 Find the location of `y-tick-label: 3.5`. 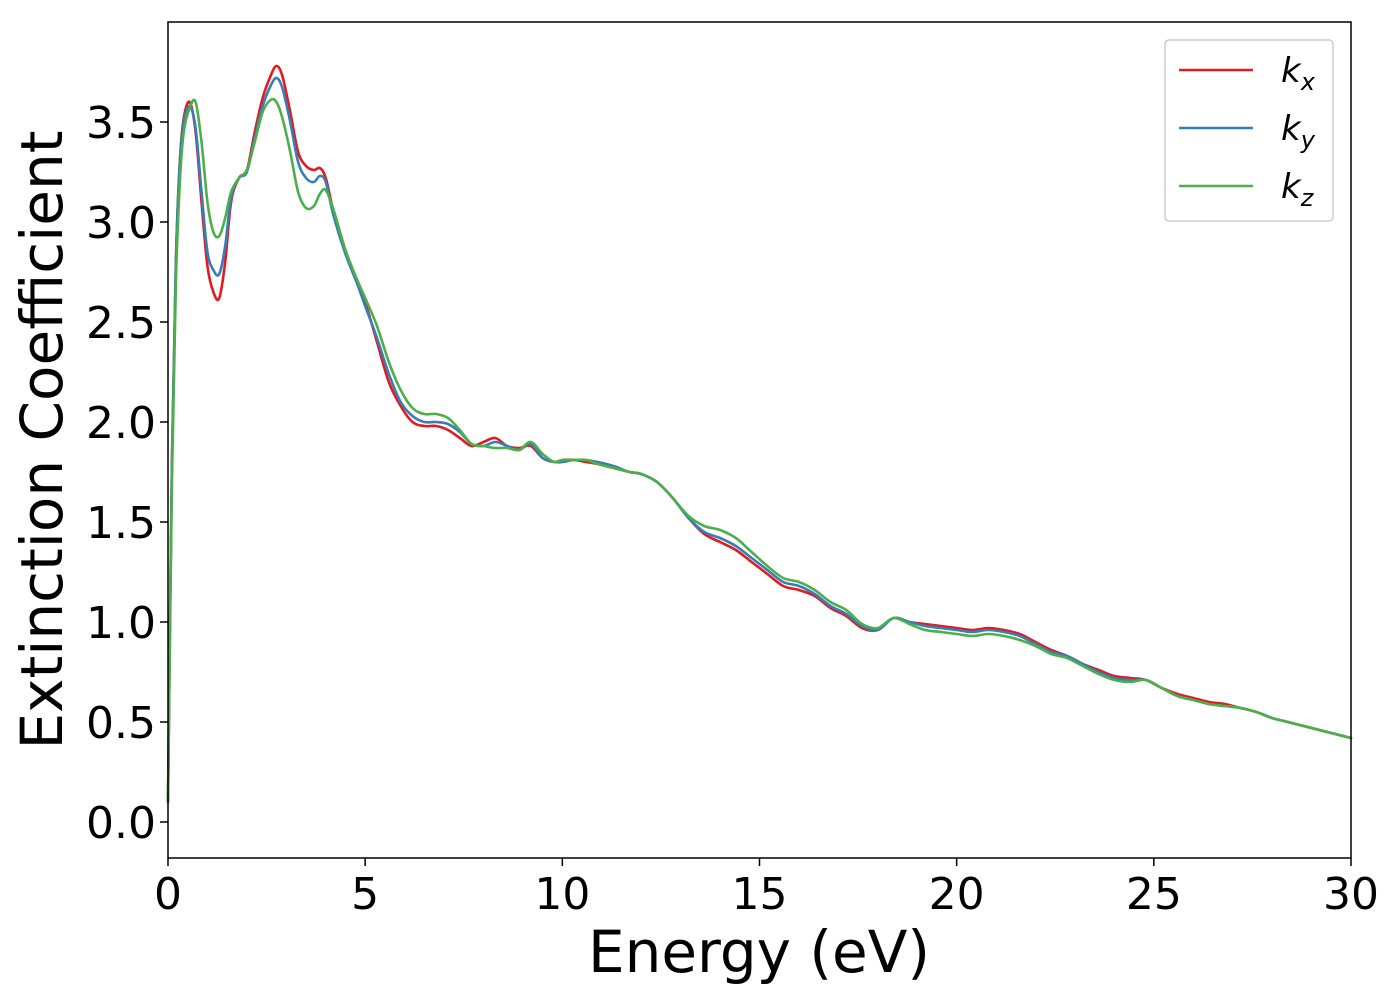

y-tick-label: 3.5 is located at coordinates (121, 123).